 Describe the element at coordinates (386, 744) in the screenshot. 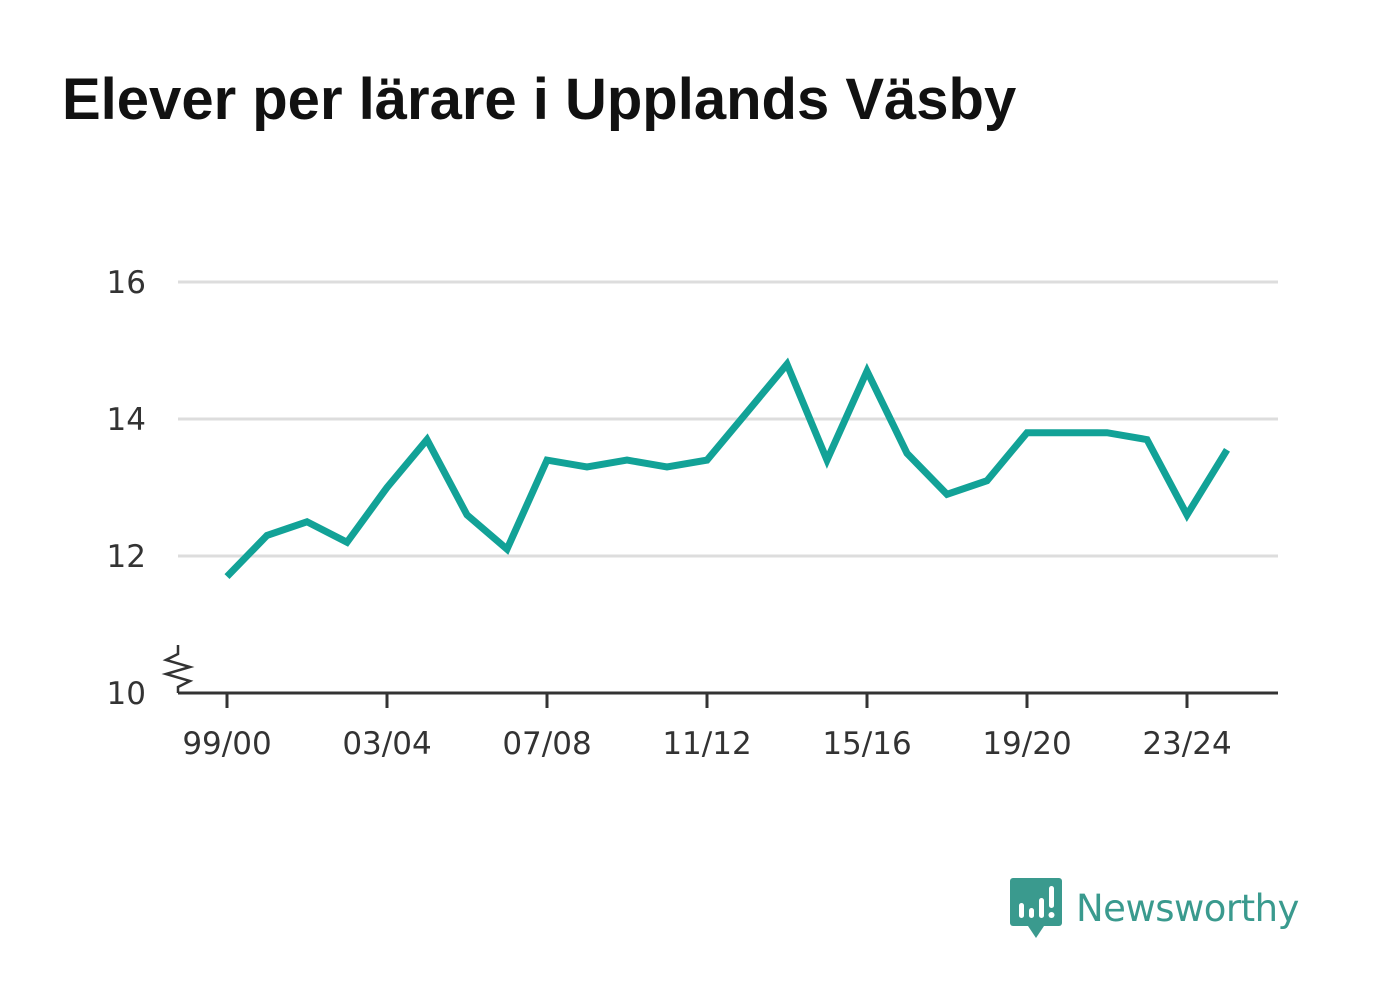

I see `x-tick-label: 03/04` at that location.